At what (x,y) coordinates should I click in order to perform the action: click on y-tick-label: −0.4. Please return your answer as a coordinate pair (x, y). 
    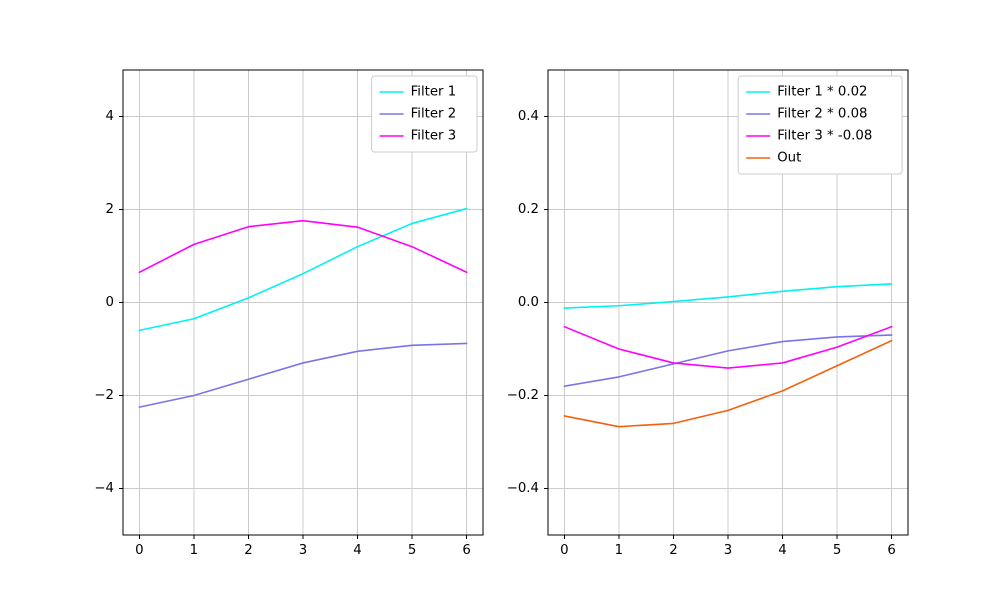
    Looking at the image, I should click on (523, 488).